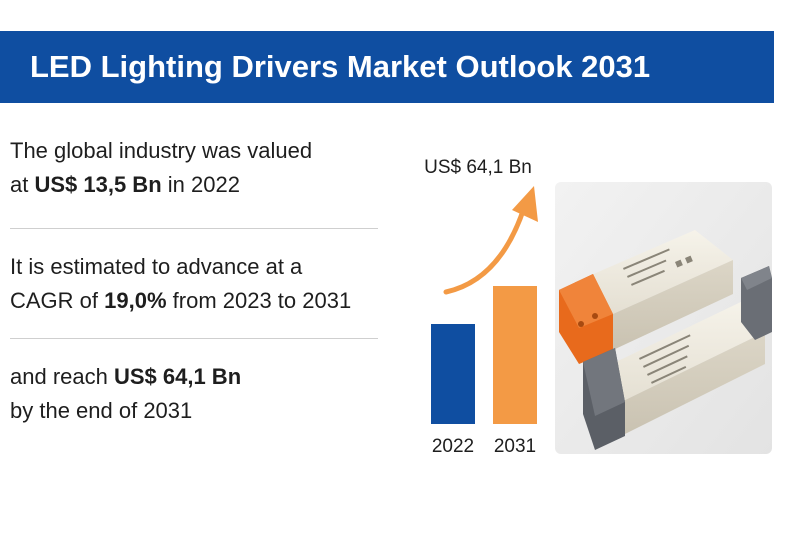  Describe the element at coordinates (453, 446) in the screenshot. I see `category-label-2022: 2022` at that location.